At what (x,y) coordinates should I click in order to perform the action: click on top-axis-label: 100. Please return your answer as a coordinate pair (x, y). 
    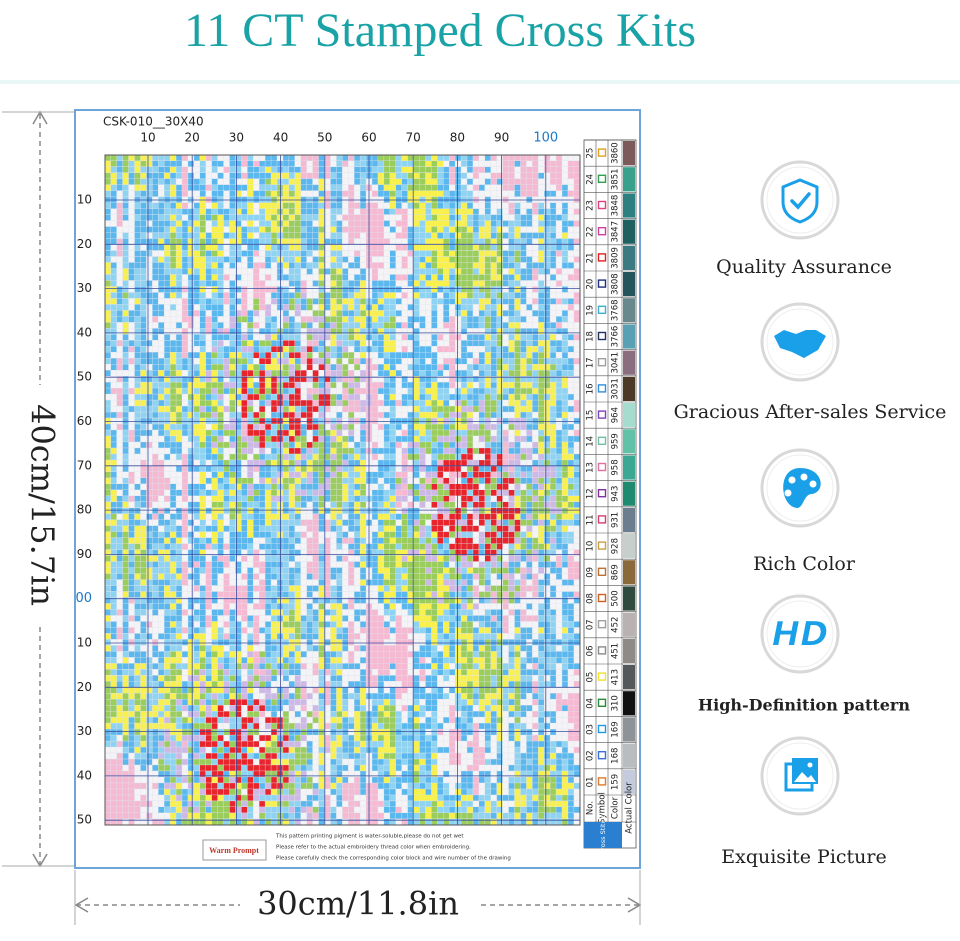
    Looking at the image, I should click on (545, 138).